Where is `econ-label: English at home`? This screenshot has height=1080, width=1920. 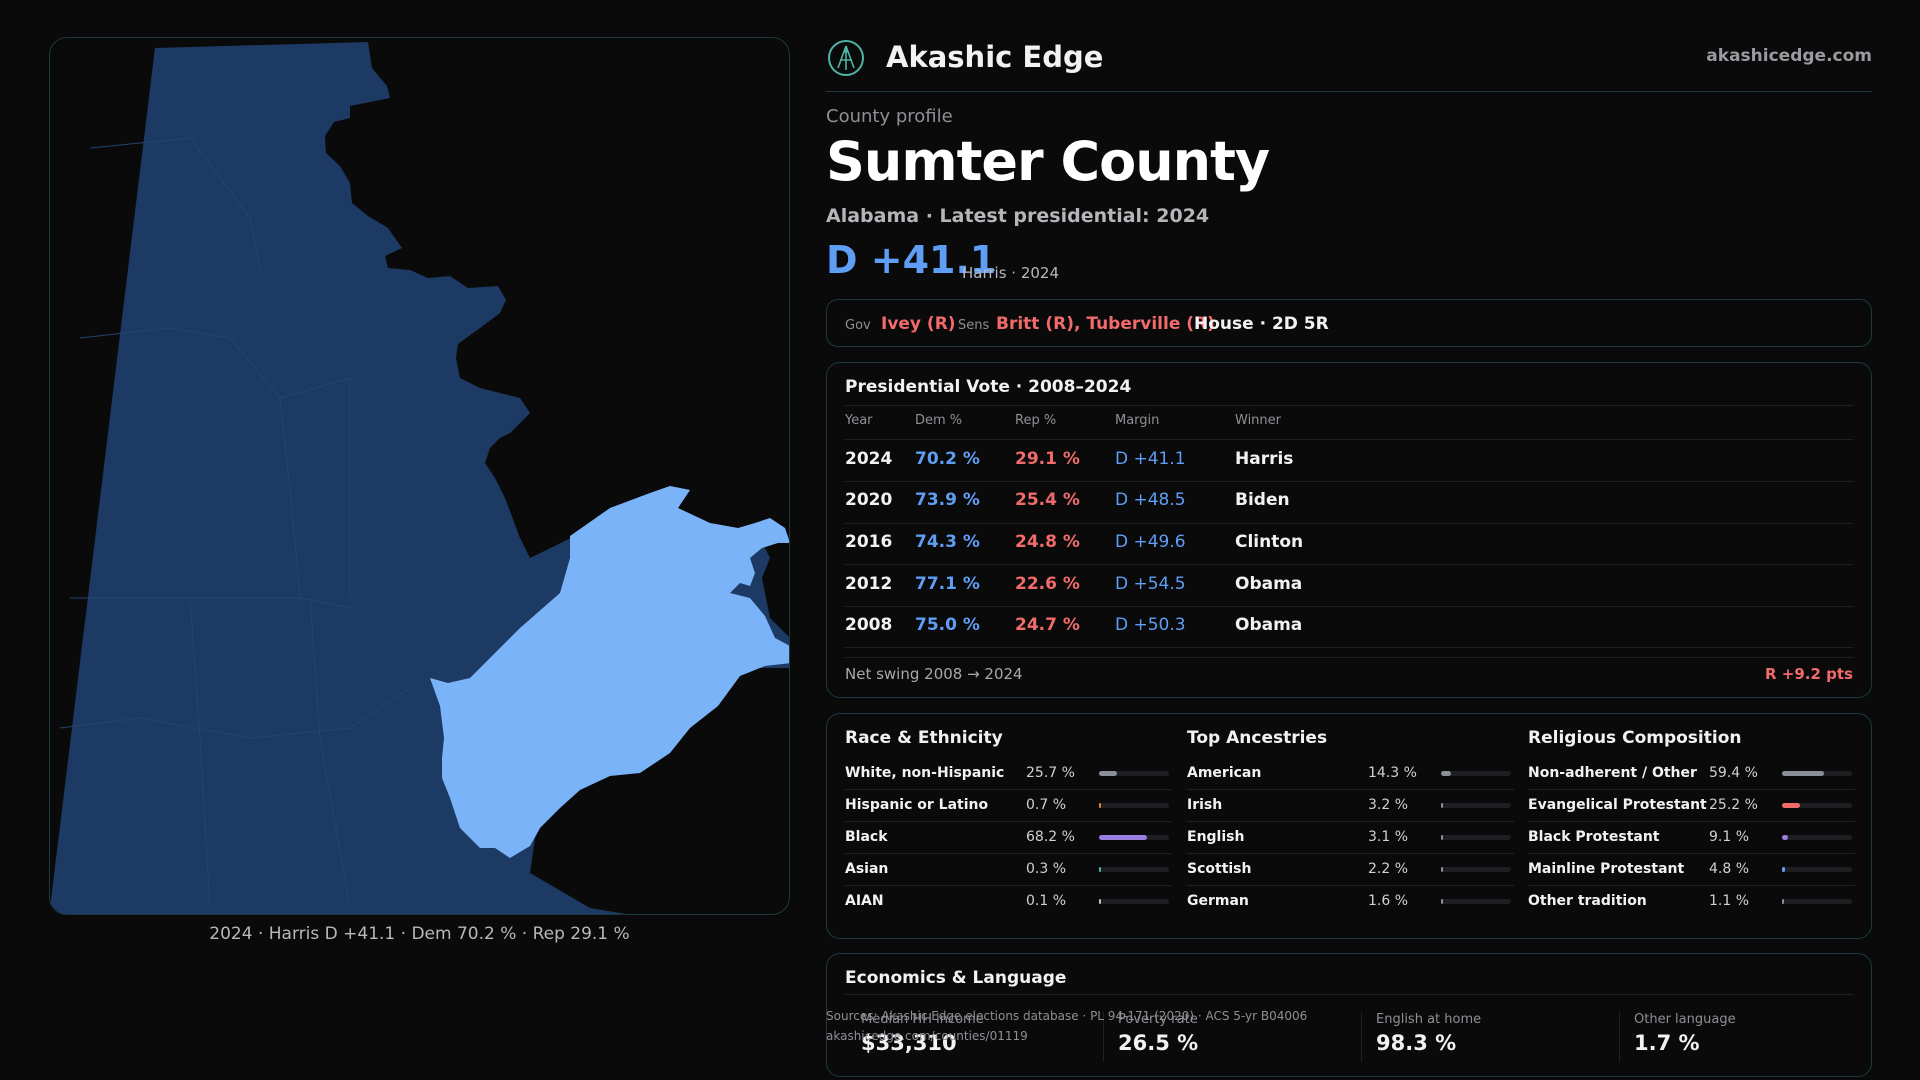 econ-label: English at home is located at coordinates (1429, 1019).